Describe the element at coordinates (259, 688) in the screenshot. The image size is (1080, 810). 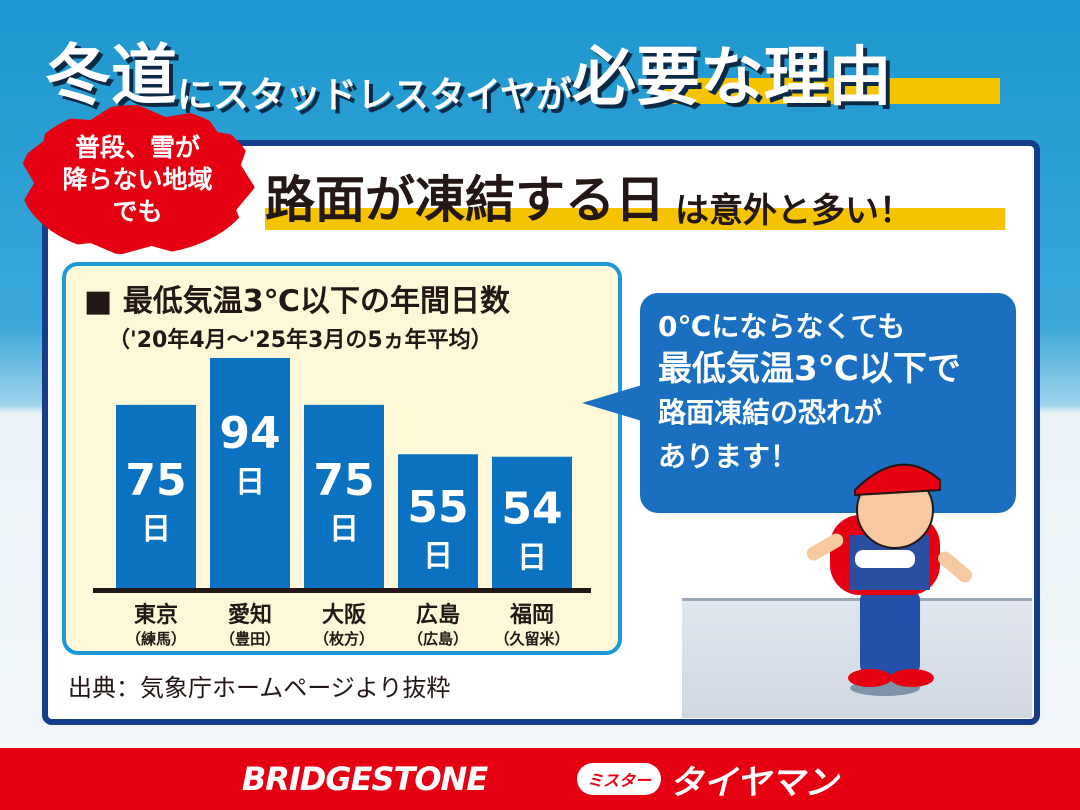
I see `source-note: 出典：気象庁ホームページより抜粋` at that location.